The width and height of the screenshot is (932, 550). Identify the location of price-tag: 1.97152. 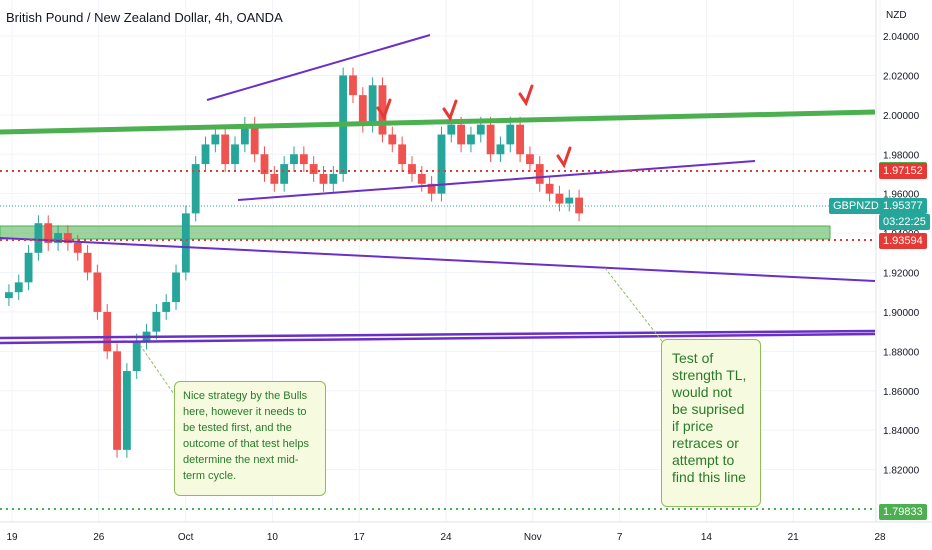
(903, 170).